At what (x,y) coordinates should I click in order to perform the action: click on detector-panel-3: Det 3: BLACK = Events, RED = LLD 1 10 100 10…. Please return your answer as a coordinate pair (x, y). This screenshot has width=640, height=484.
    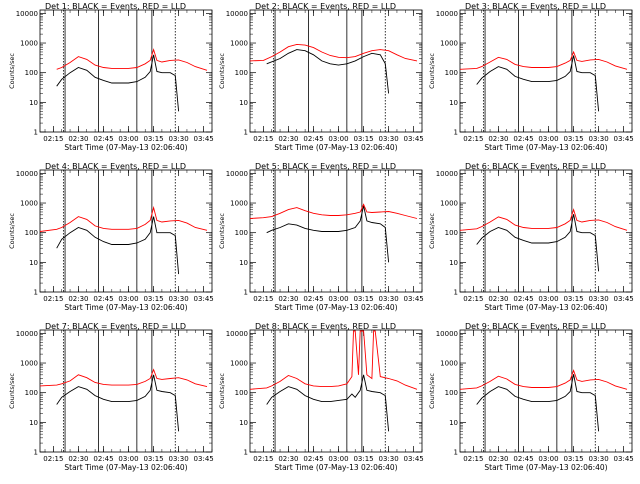
    Looking at the image, I should click on (531, 77).